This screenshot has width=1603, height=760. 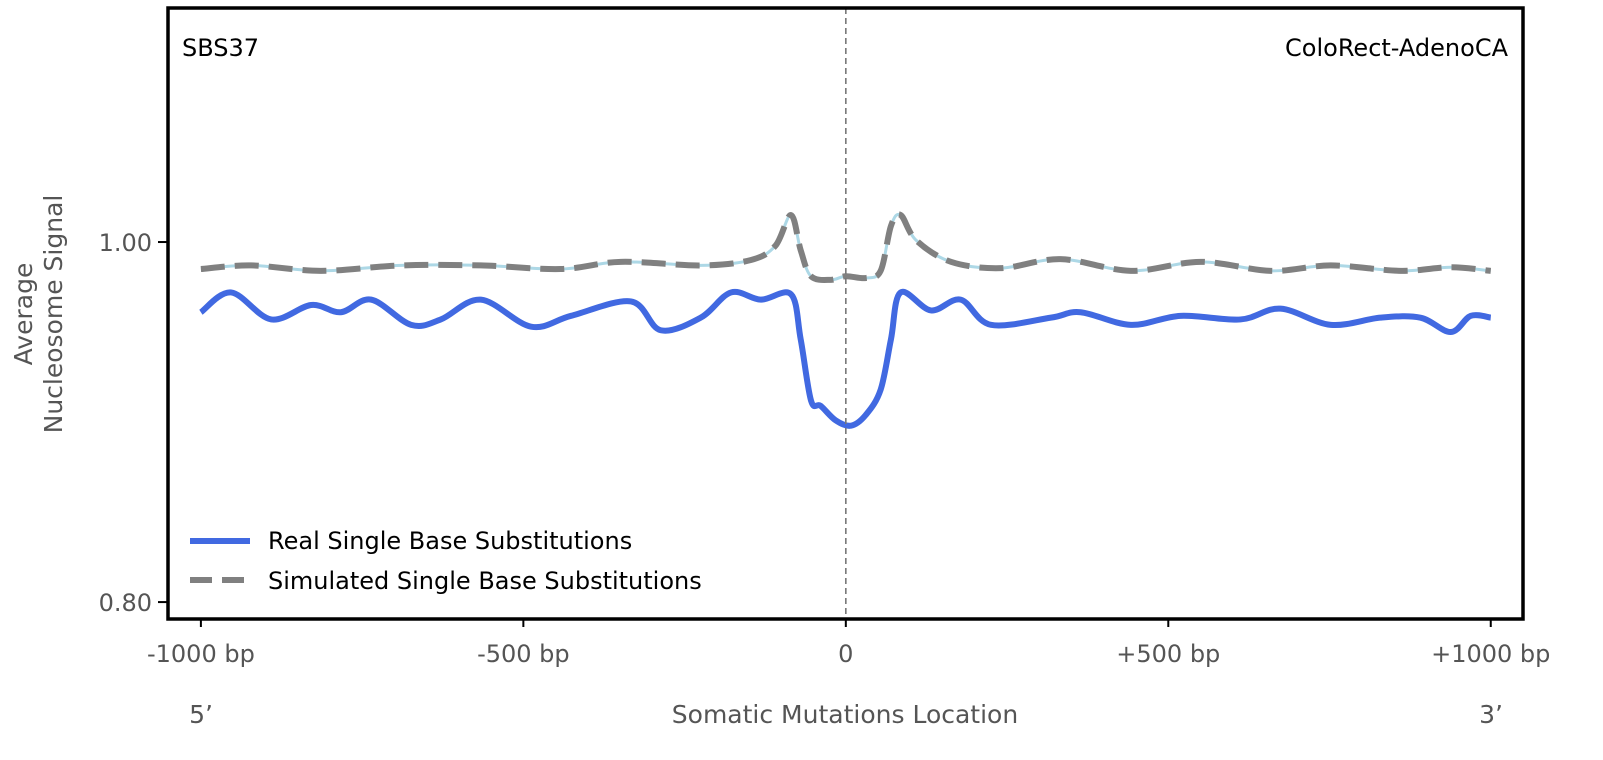 What do you see at coordinates (133, 423) in the screenshot?
I see `y-axis-ticks: 1.00 0.80` at bounding box center [133, 423].